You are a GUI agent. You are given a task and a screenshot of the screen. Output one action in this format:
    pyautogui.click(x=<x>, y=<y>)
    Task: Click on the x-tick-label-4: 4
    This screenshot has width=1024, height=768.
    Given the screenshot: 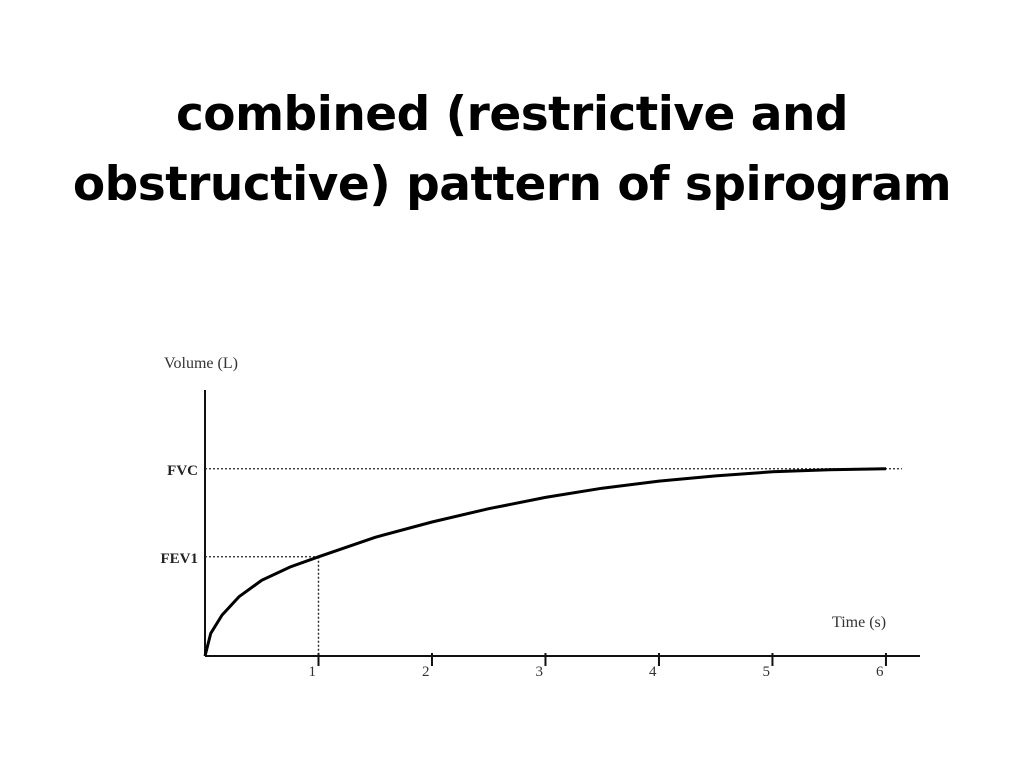 What is the action you would take?
    pyautogui.click(x=653, y=672)
    